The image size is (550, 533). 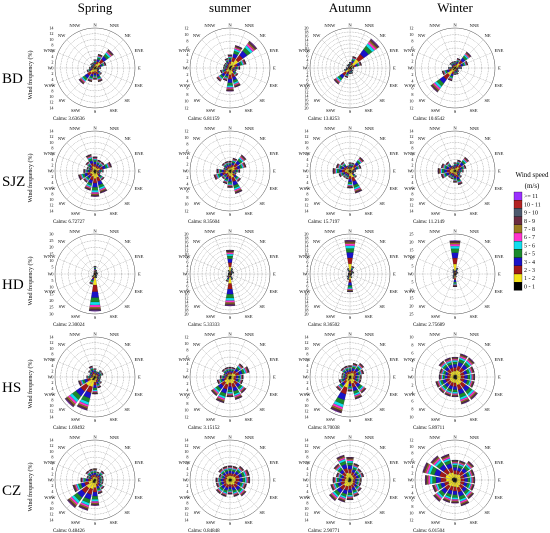 I want to click on legend-label-10: 1 - 2, so click(x=529, y=279).